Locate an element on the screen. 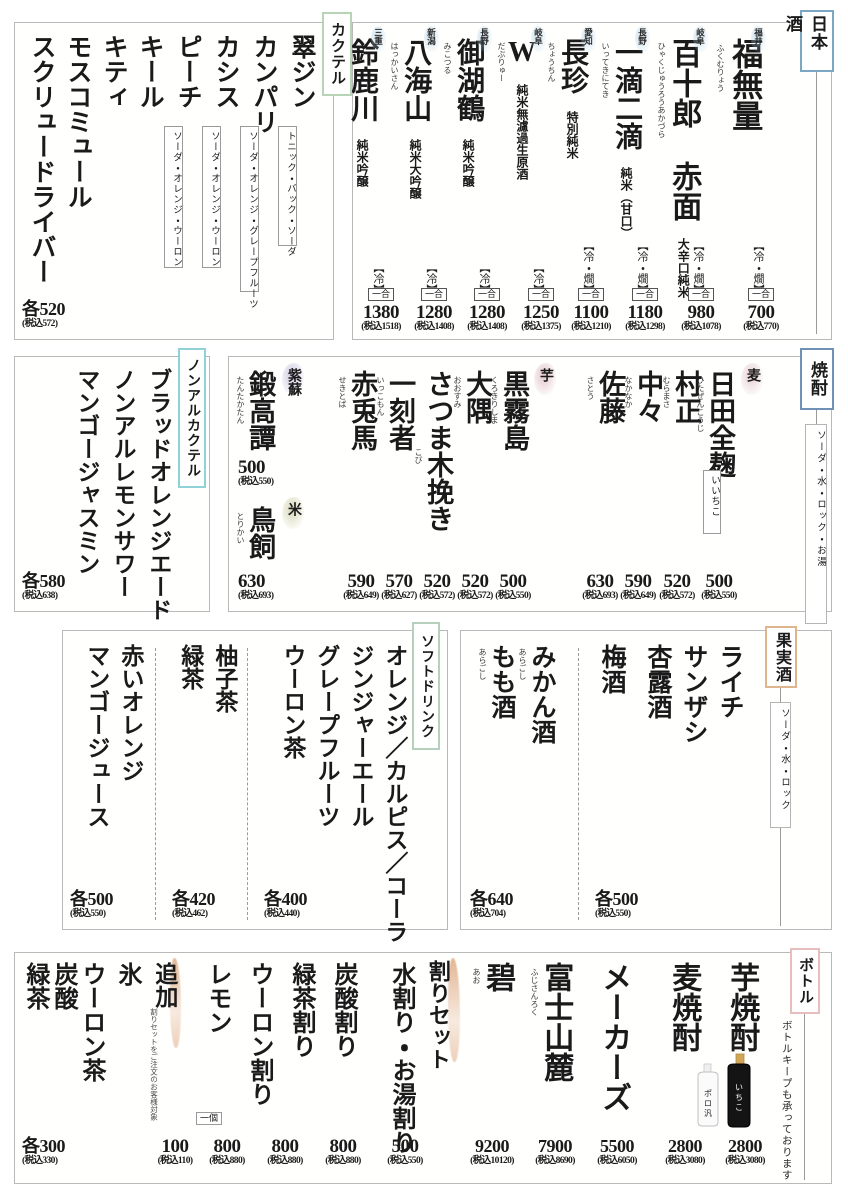 This screenshot has width=848, height=1200. sake-pref: 長野 is located at coordinates (642, 39).